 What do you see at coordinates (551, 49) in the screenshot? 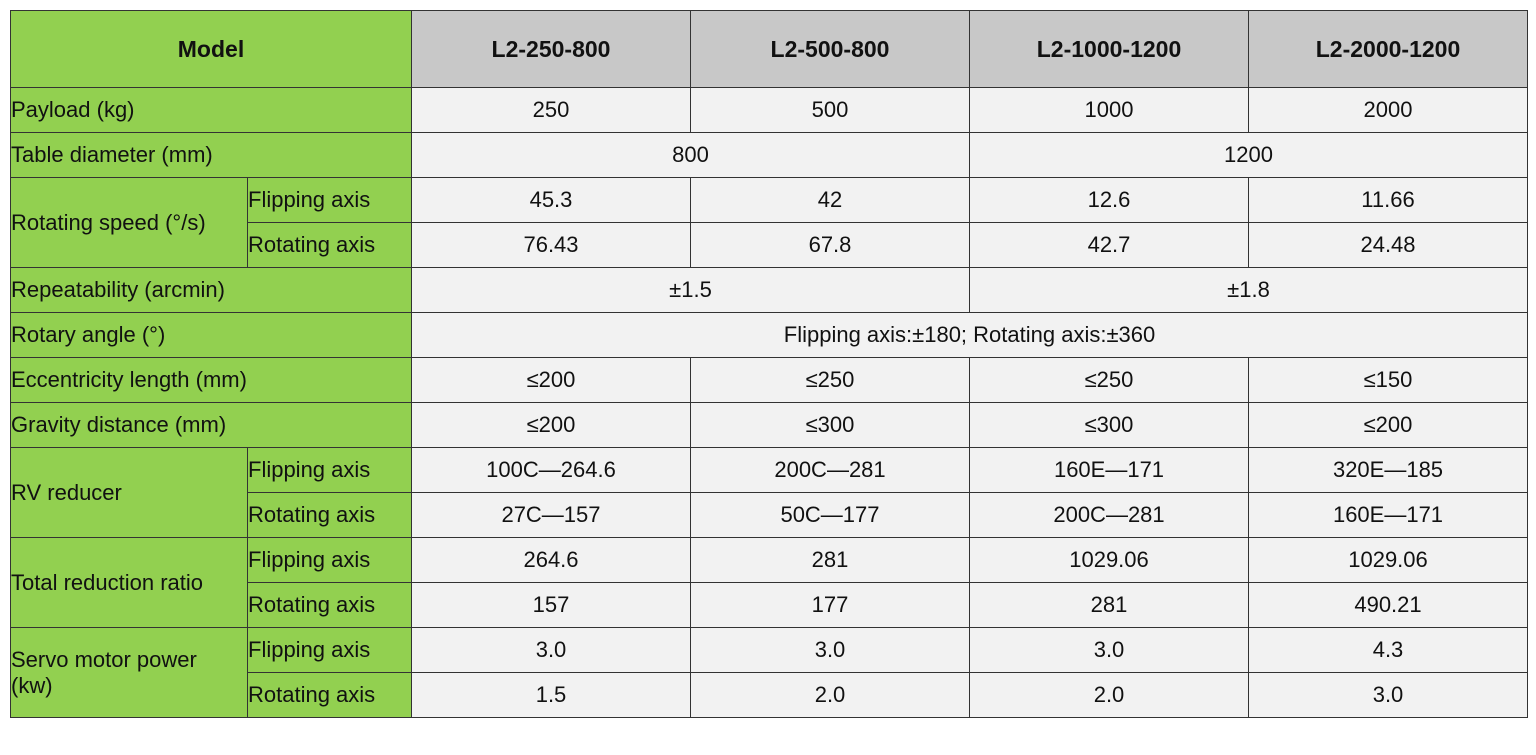
I see `model-column-header: L2-250-800` at bounding box center [551, 49].